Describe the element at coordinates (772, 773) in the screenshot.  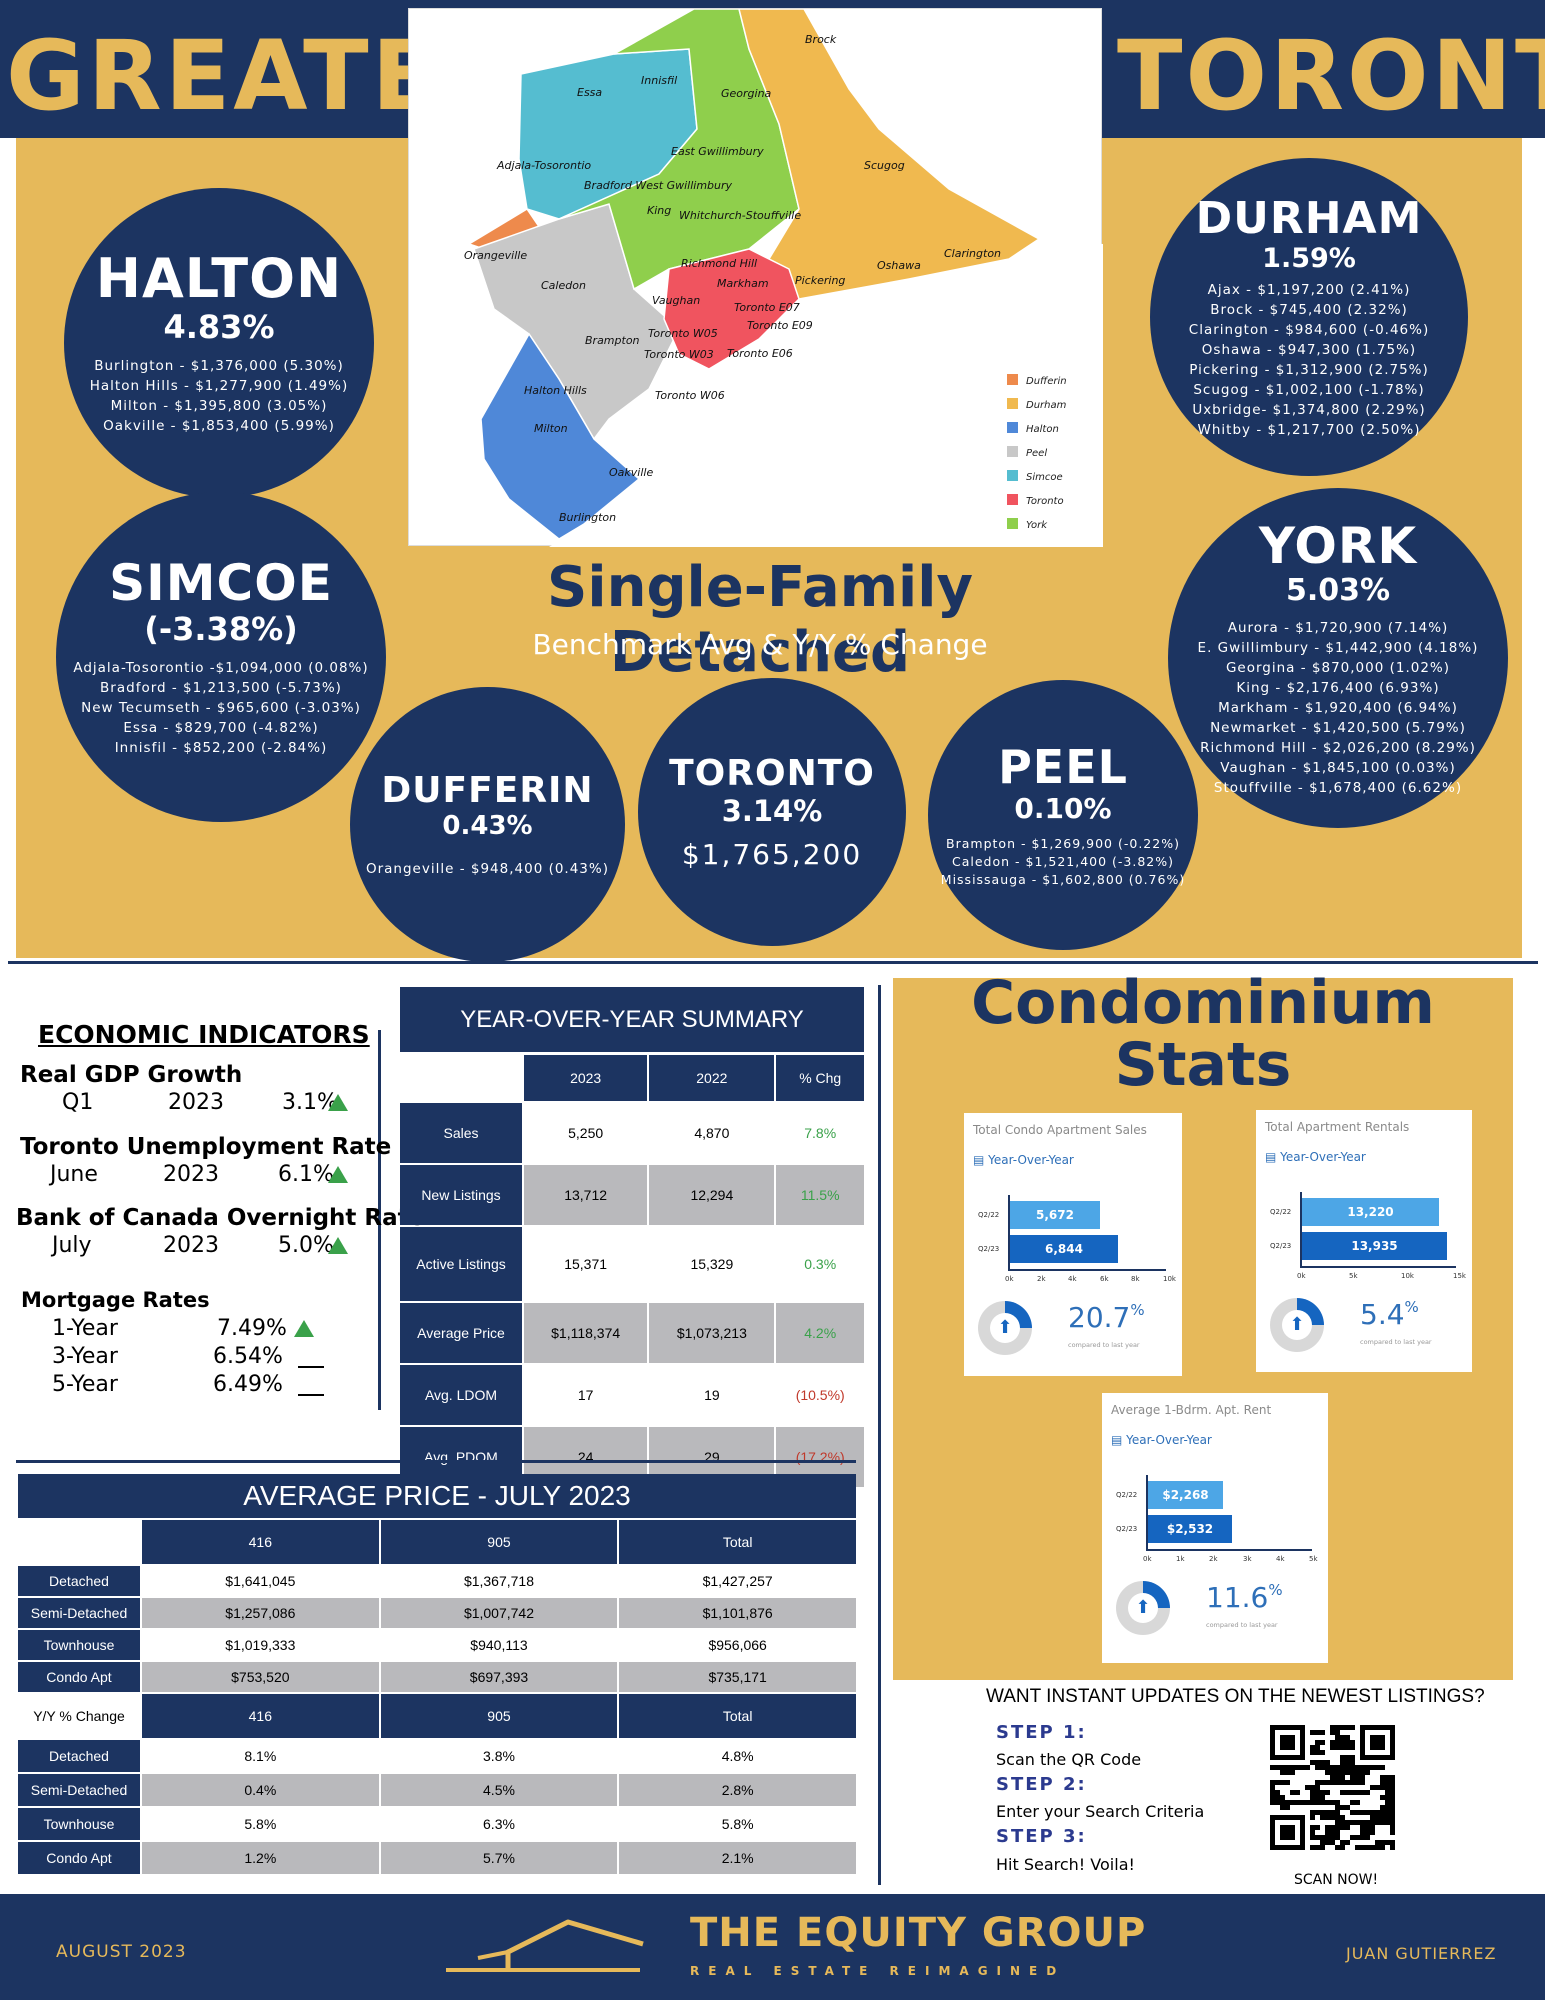
I see `toronto-name: TORONTO` at that location.